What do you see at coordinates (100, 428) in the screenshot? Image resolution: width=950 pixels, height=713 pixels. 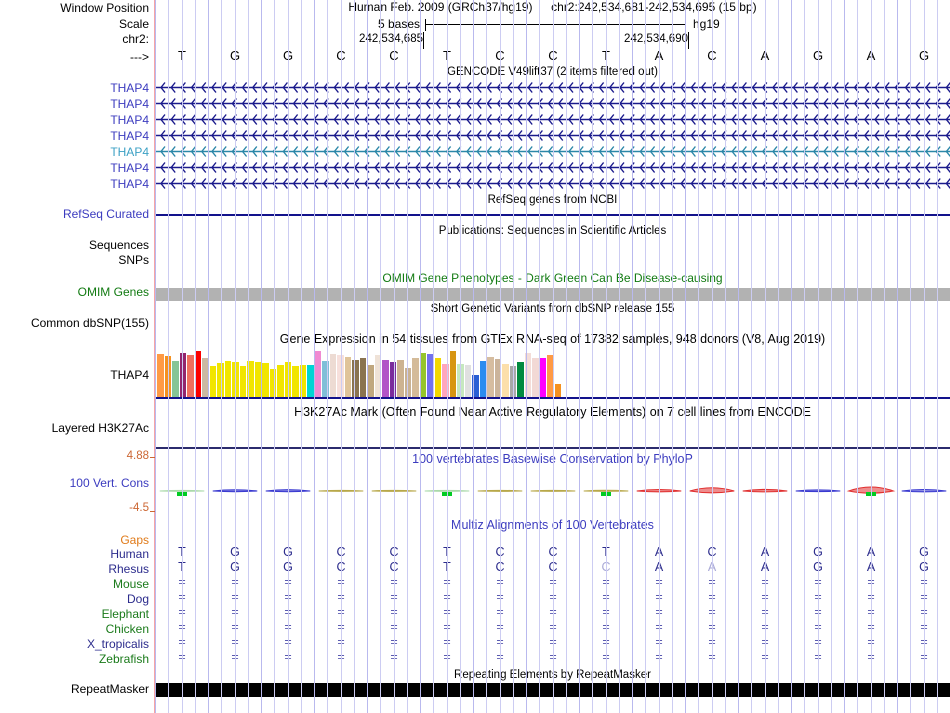 I see `label-layered-h3k27ac: Layered H3K27Ac` at bounding box center [100, 428].